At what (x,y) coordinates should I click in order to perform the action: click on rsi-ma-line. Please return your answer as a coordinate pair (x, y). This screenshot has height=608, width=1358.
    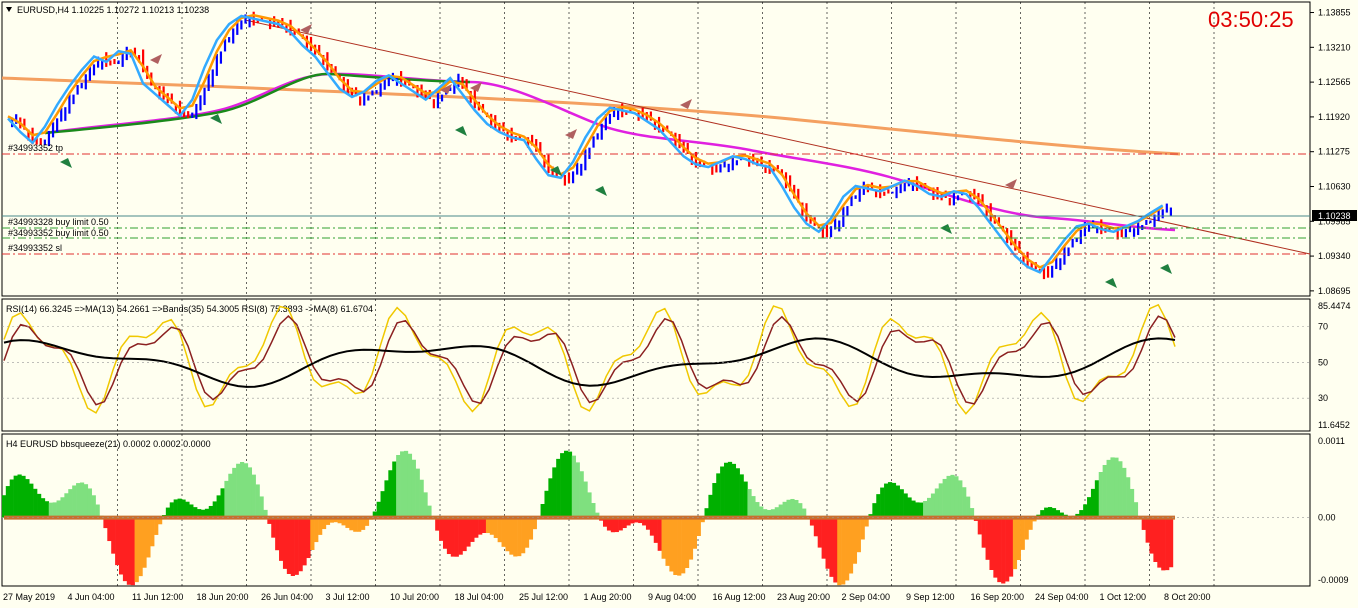
    Looking at the image, I should click on (589, 360).